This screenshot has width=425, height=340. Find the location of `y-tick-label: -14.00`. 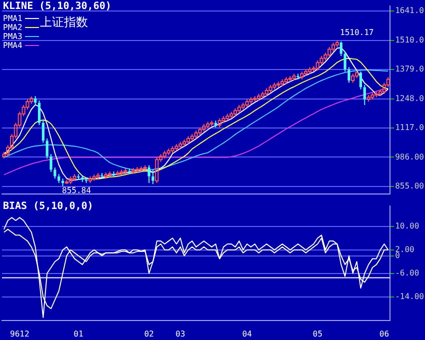

y-tick-label: -14.00 is located at coordinates (409, 296).